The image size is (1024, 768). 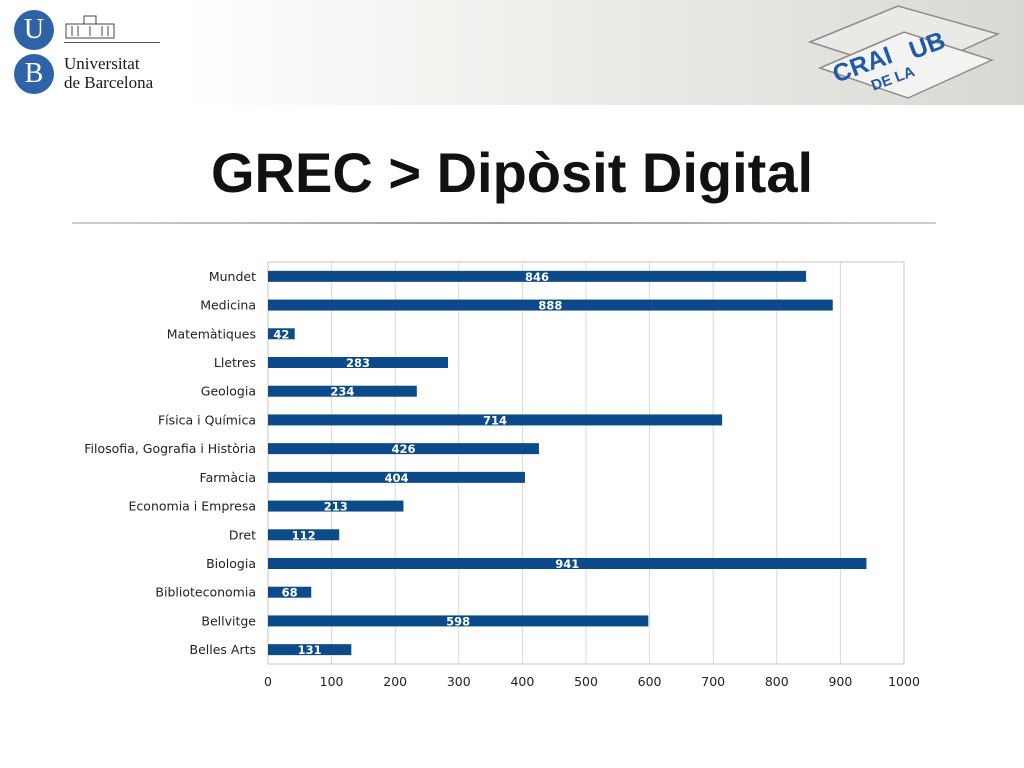 I want to click on data-label: 404, so click(x=396, y=478).